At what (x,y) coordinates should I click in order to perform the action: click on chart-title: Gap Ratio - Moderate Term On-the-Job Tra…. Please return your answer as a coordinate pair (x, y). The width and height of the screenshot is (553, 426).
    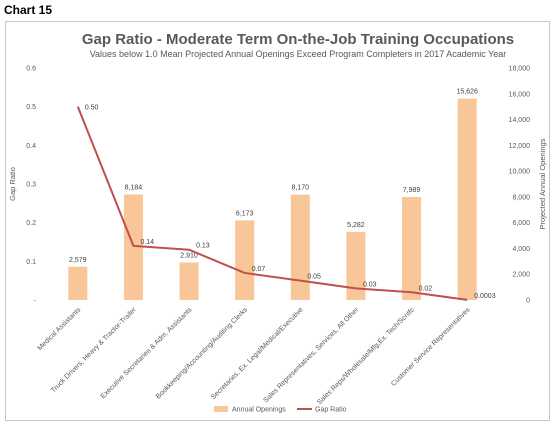
    Looking at the image, I should click on (298, 39).